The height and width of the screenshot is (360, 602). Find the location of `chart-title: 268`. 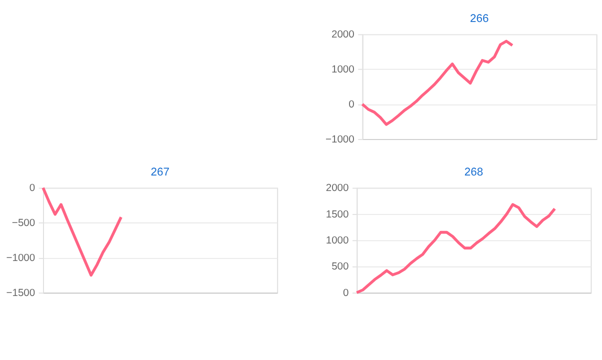

chart-title: 268 is located at coordinates (474, 172).